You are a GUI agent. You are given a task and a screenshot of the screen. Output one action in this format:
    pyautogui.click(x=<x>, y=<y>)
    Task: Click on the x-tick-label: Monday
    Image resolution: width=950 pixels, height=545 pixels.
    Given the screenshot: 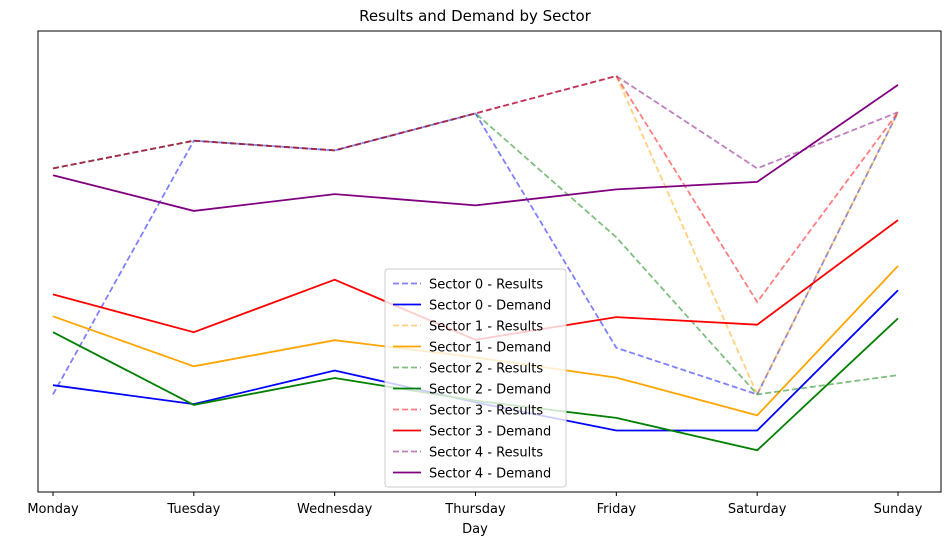 What is the action you would take?
    pyautogui.click(x=53, y=509)
    